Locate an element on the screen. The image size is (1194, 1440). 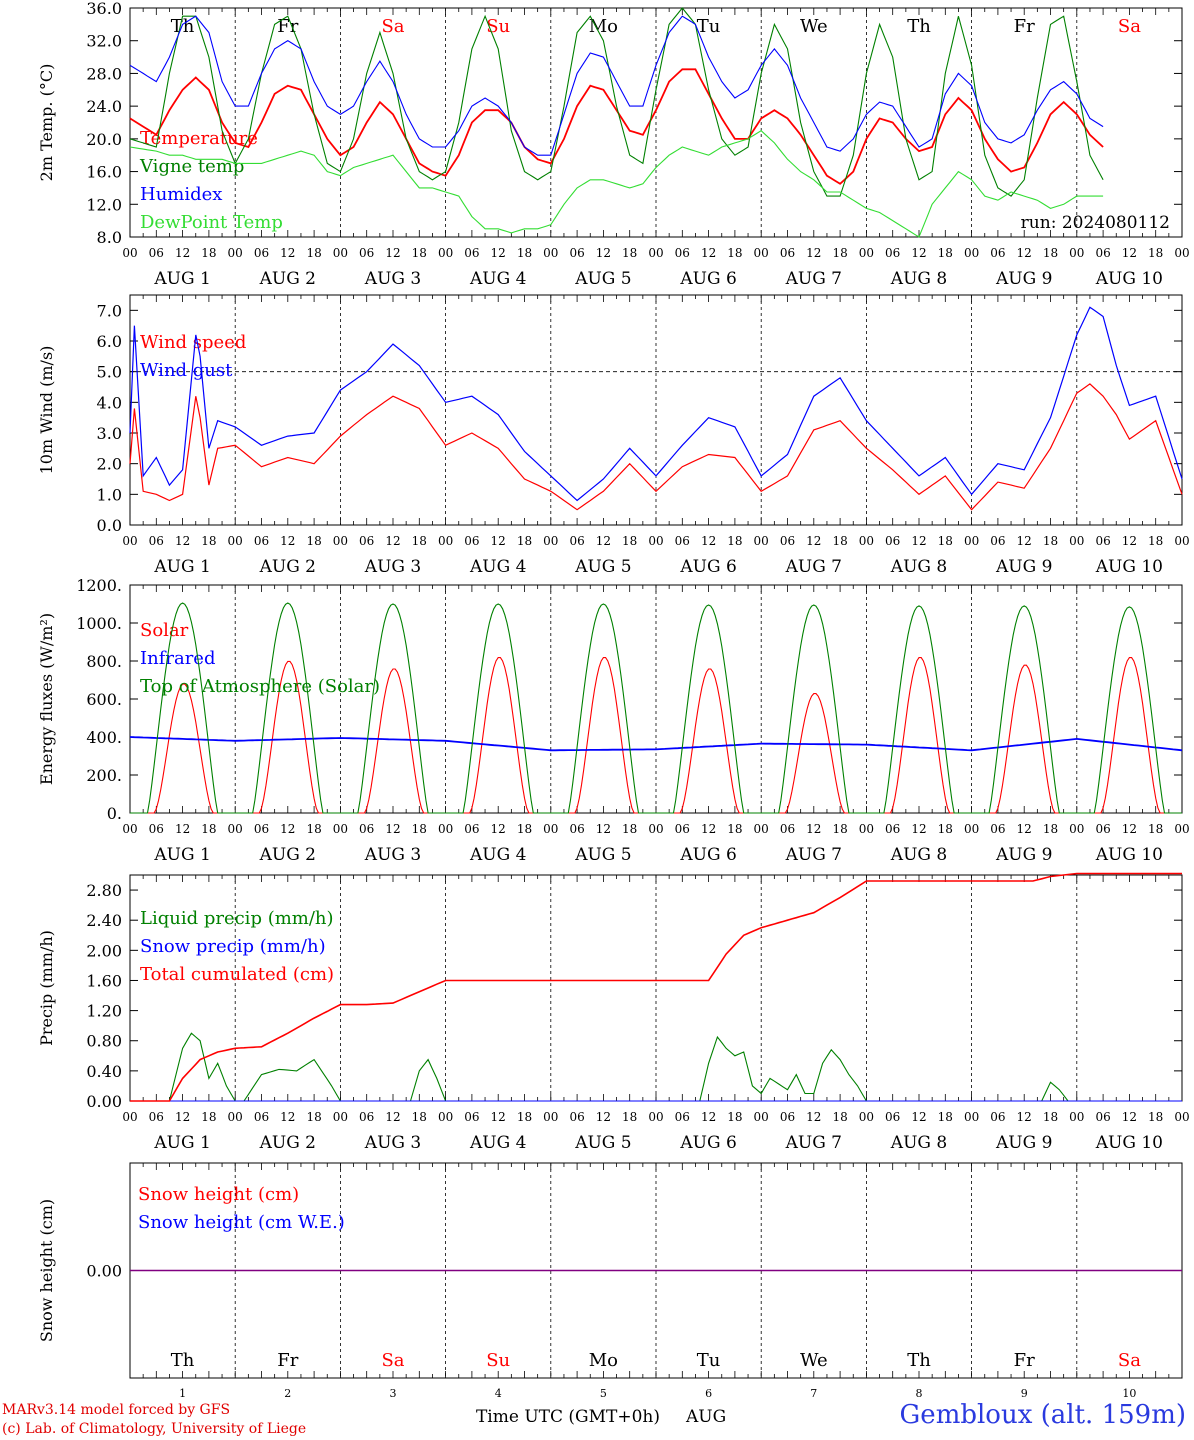
y-axis-label: Precip (mm/h) is located at coordinates (46, 988).